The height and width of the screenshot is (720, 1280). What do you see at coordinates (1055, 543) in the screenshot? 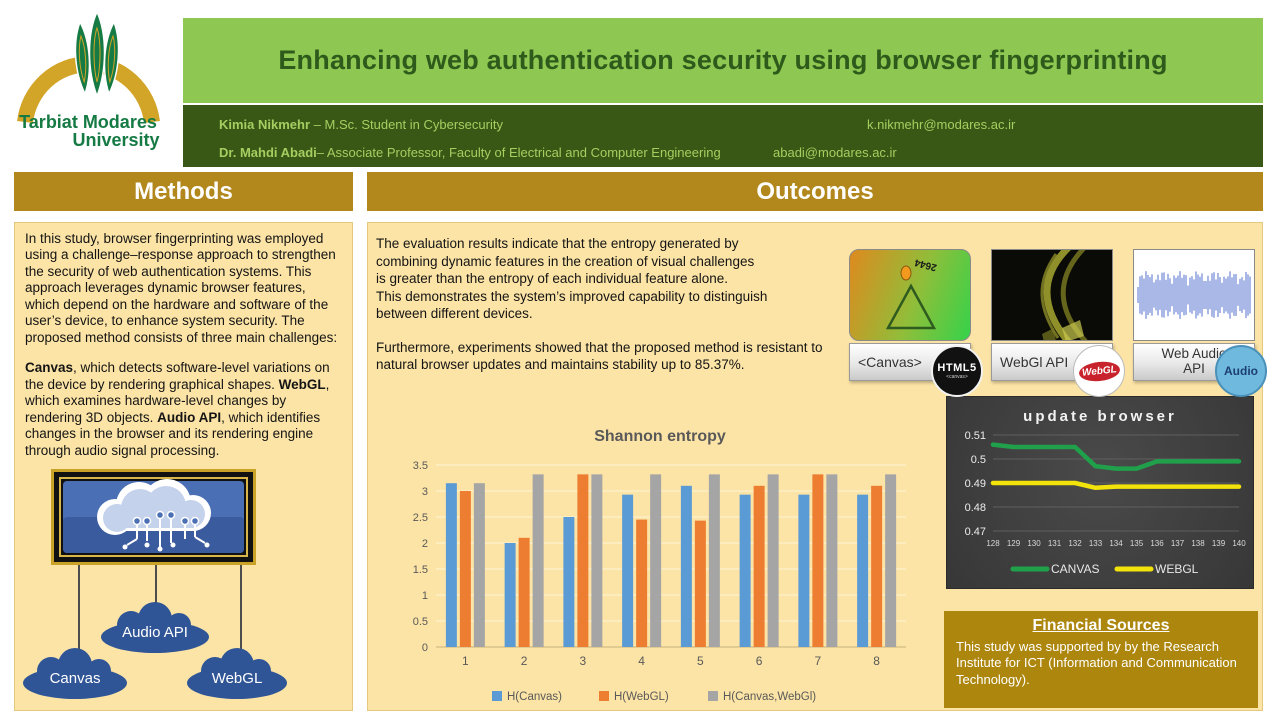
I see `svg-text: 131` at bounding box center [1055, 543].